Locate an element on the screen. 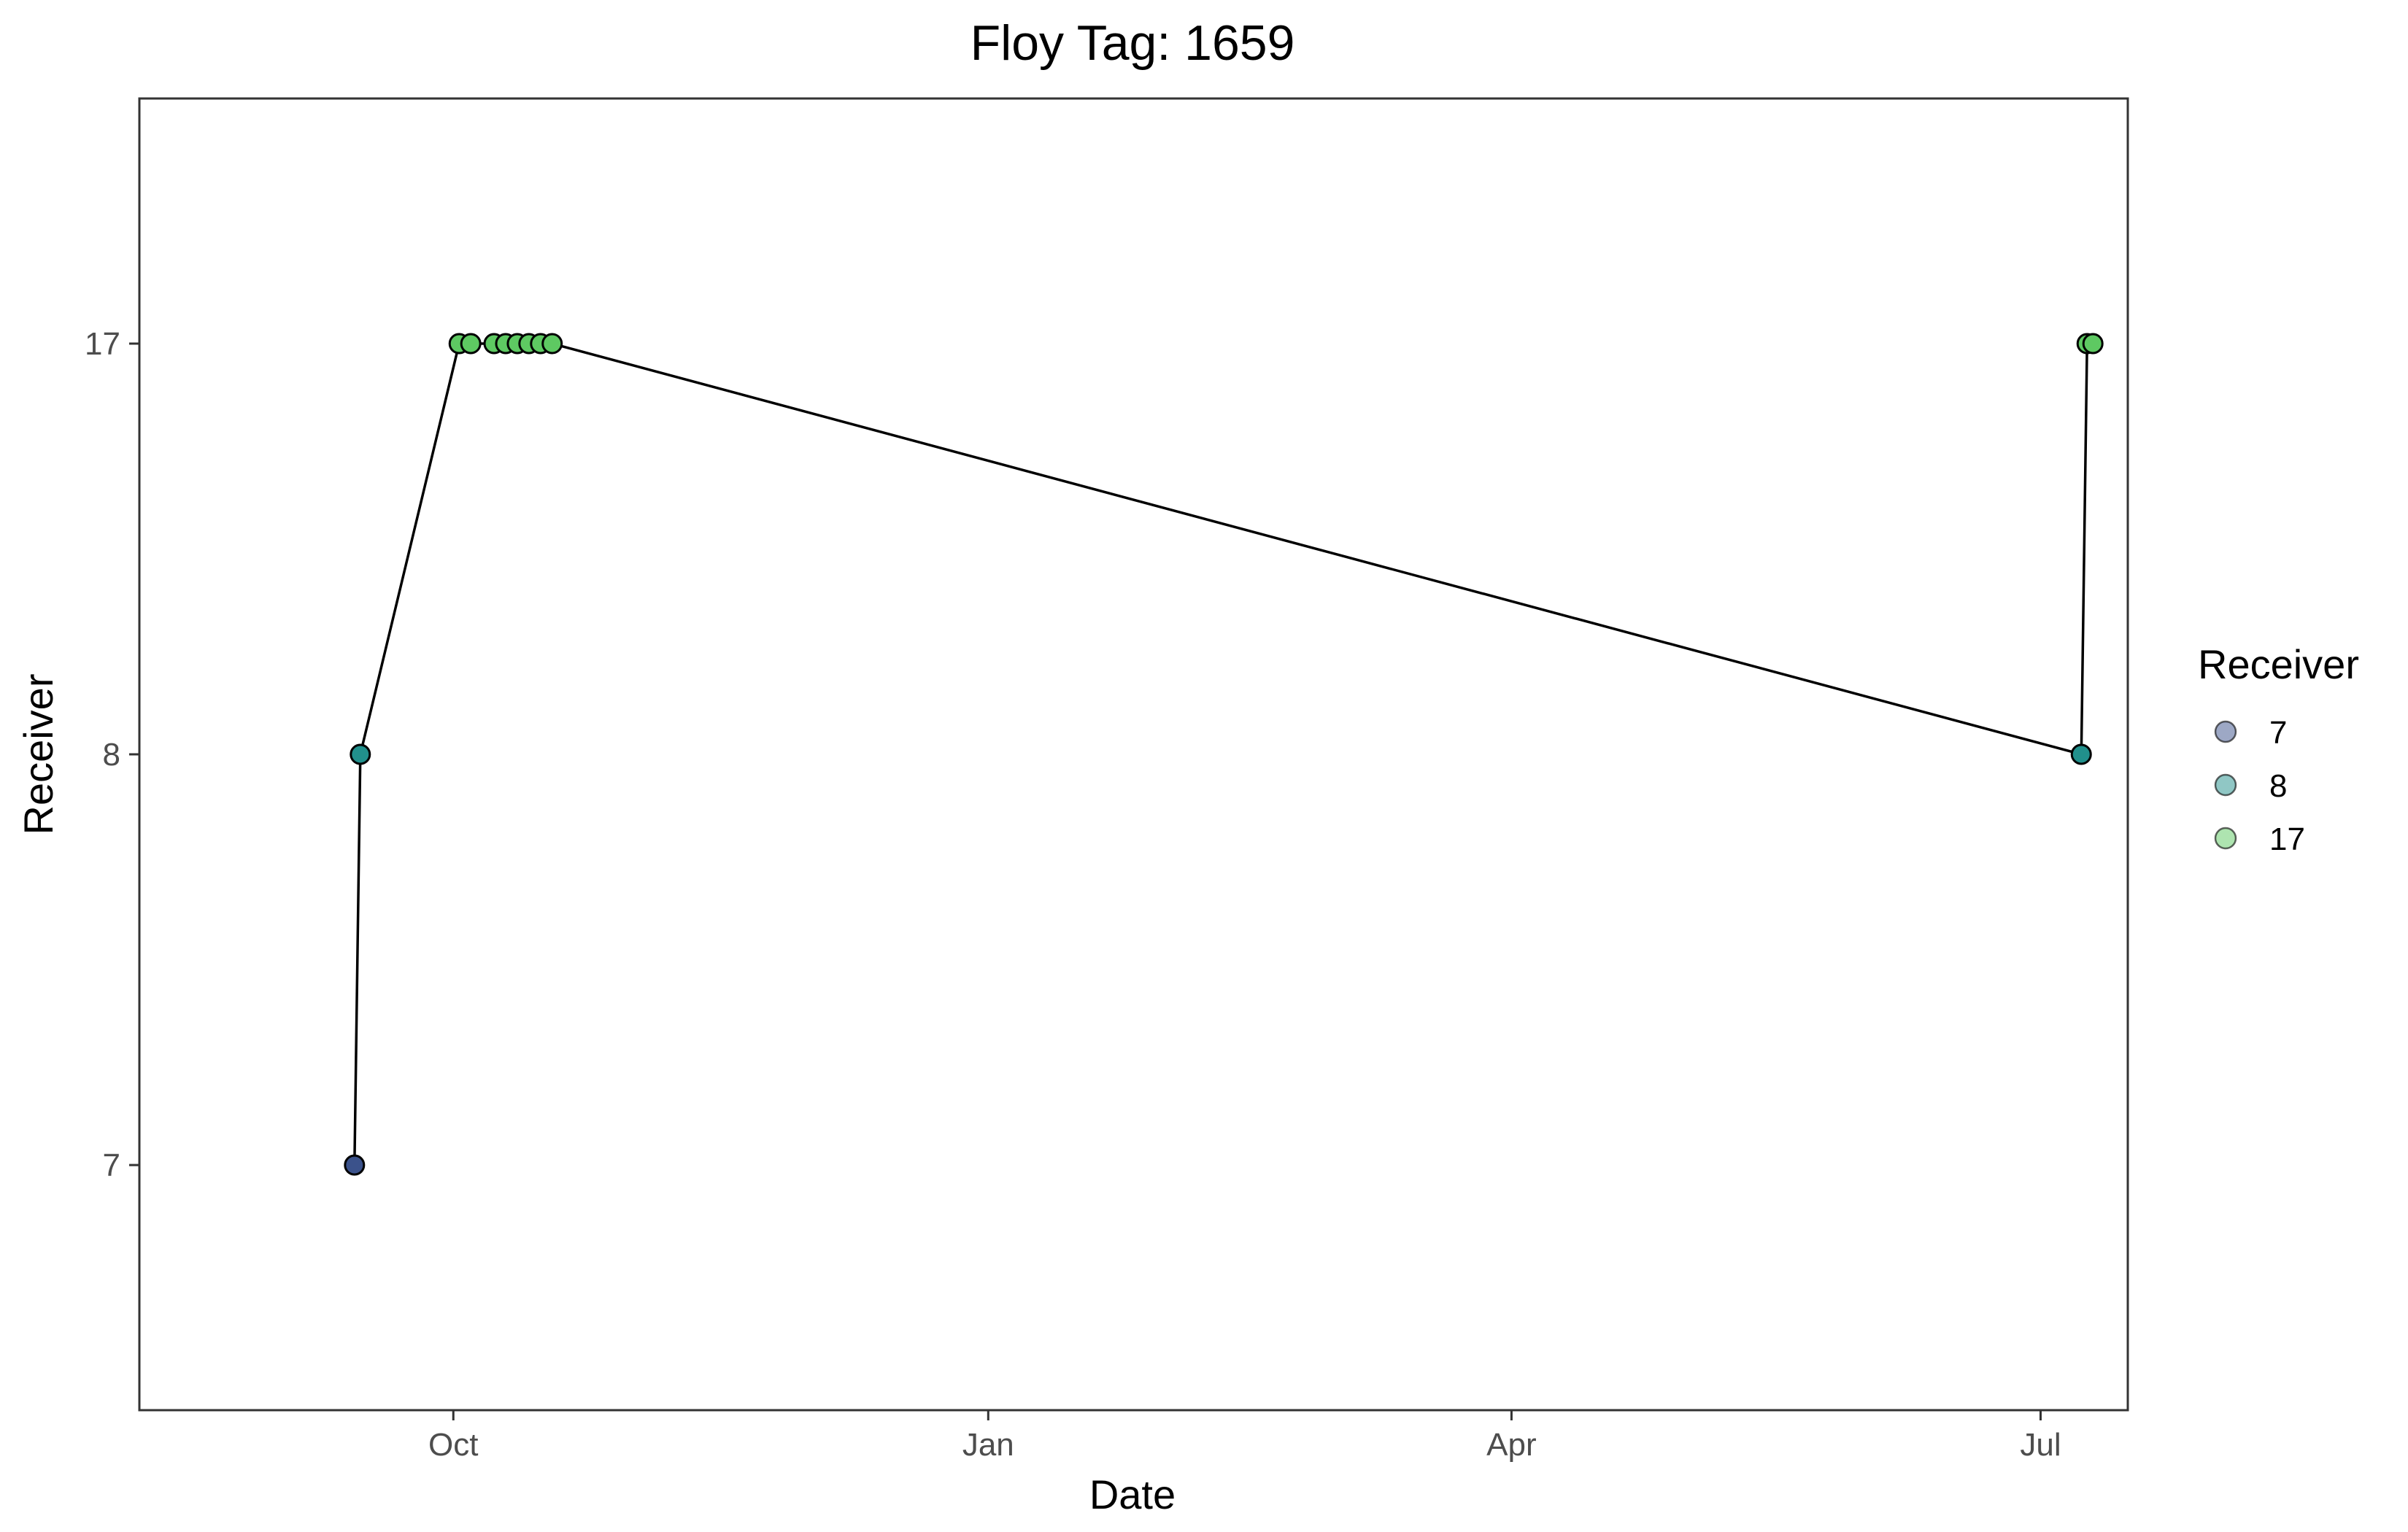  x-tick-label: Jul is located at coordinates (2040, 1445).